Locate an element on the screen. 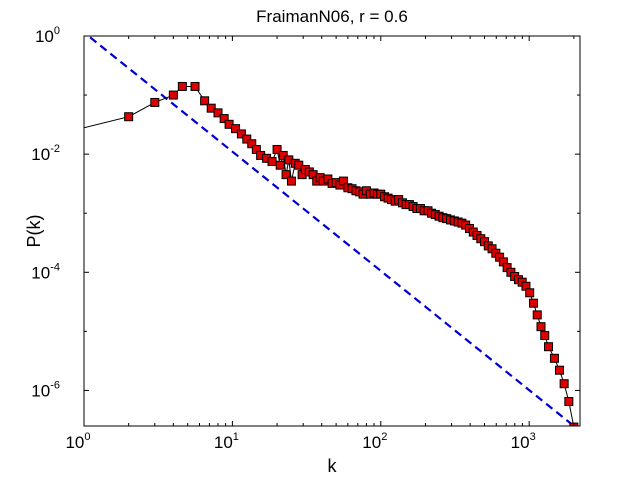  x-tick-label: 10⁰ is located at coordinates (77, 441).